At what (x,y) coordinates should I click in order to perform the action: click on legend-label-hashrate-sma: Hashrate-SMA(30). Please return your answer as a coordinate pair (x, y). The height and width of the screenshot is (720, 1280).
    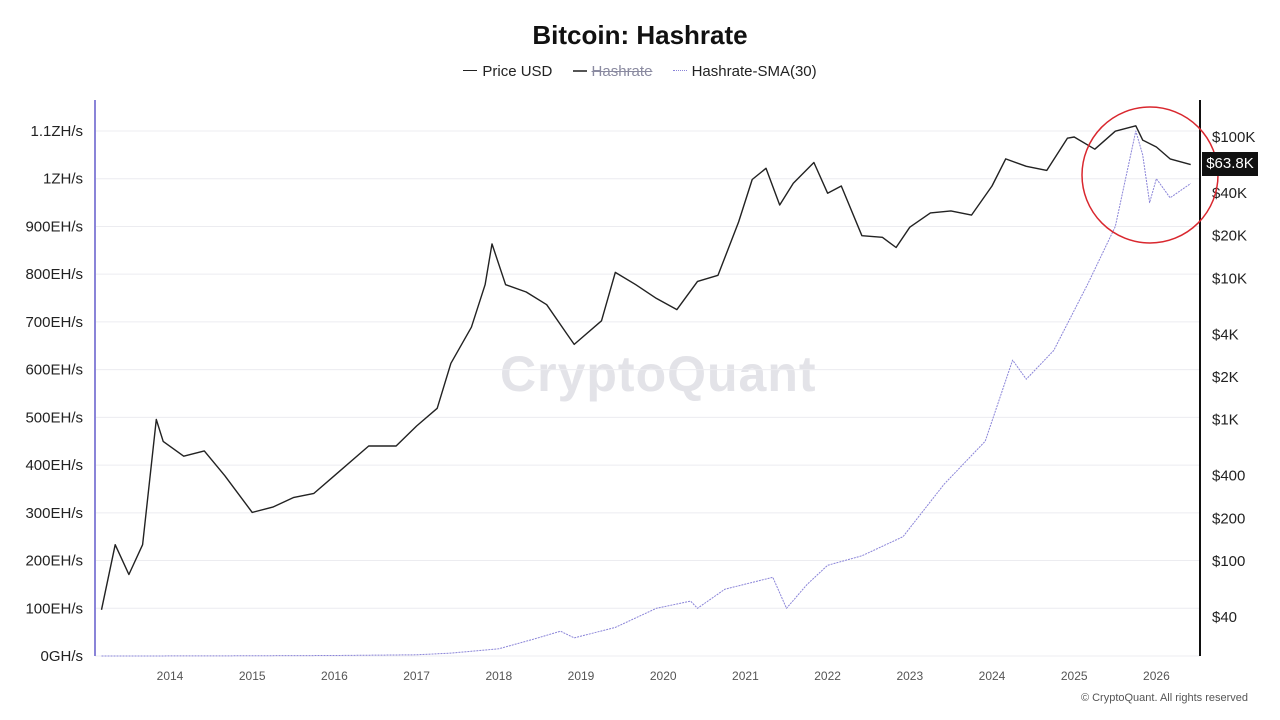
    Looking at the image, I should click on (754, 71).